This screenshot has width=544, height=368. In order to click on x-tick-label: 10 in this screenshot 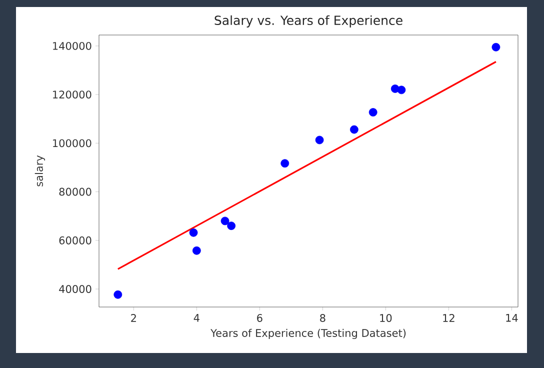, I will do `click(386, 318)`.